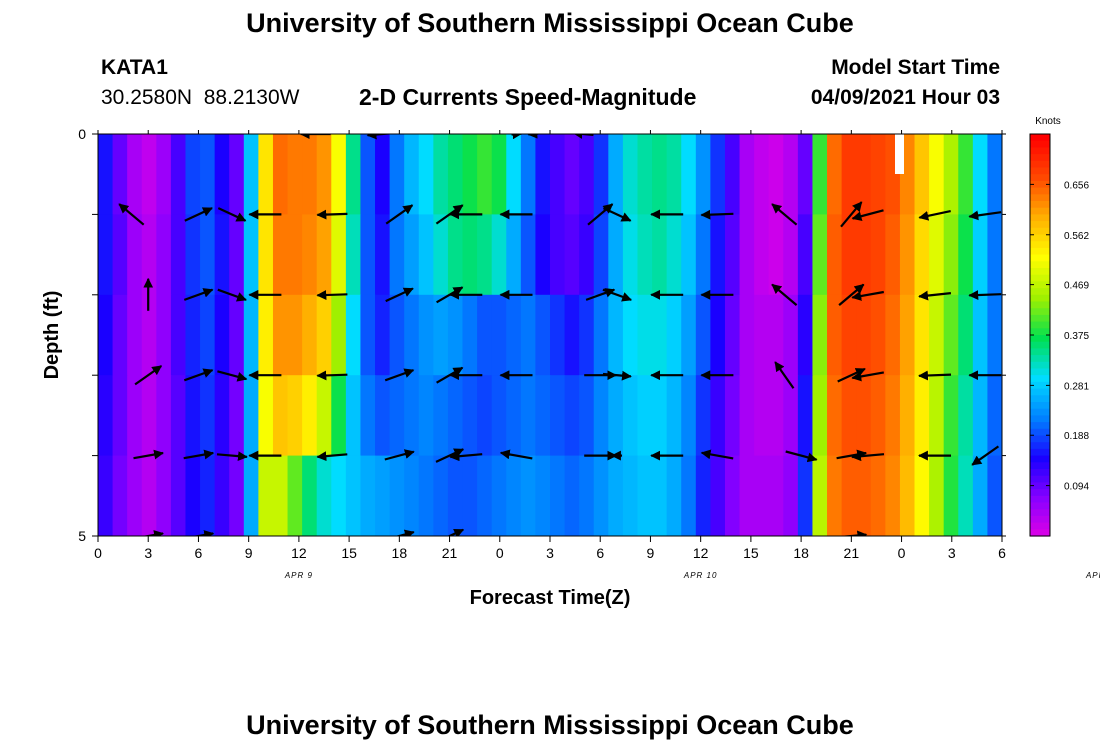 This screenshot has width=1100, height=750. What do you see at coordinates (1076, 185) in the screenshot?
I see `colorbar-tick-label: 0.656` at bounding box center [1076, 185].